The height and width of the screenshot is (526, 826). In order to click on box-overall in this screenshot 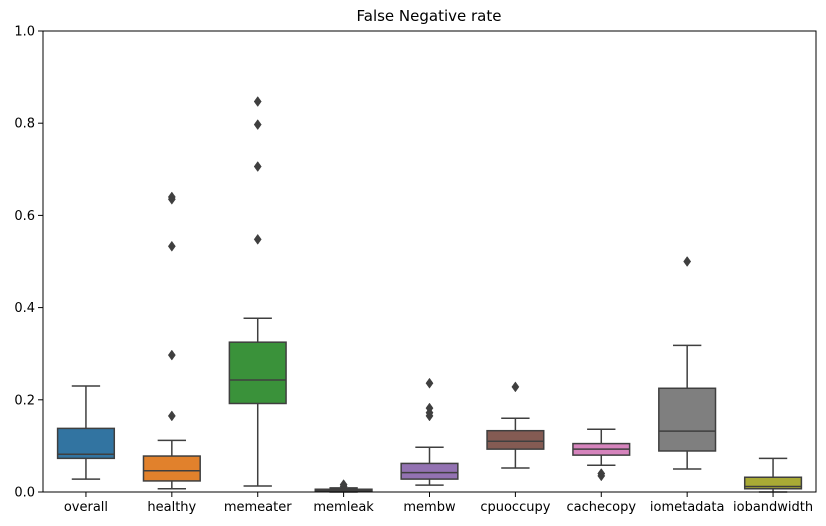, I will do `click(86, 432)`.